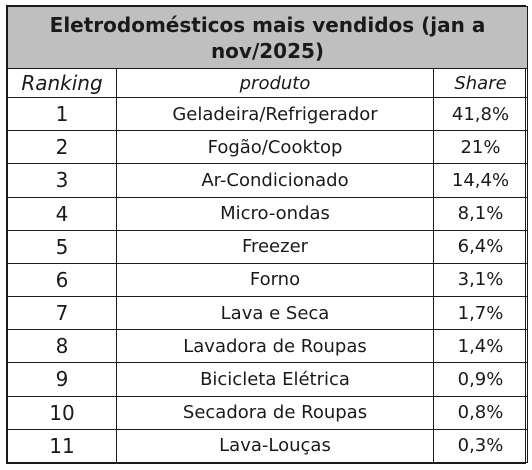 The image size is (532, 470). What do you see at coordinates (62, 446) in the screenshot?
I see `rank-cell: 11` at bounding box center [62, 446].